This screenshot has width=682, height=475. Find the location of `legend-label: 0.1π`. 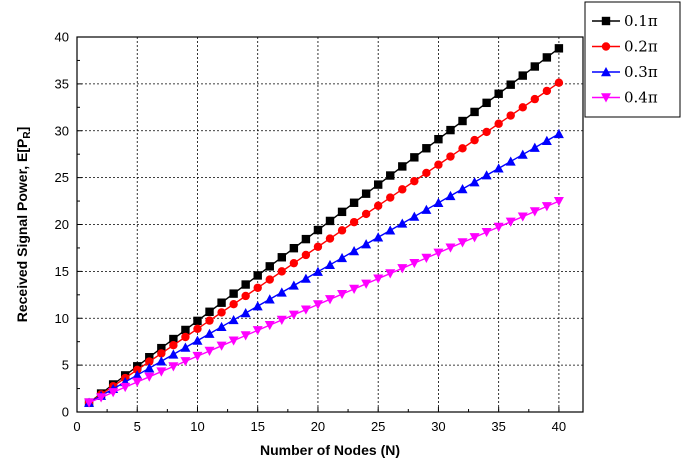

legend-label: 0.1π is located at coordinates (641, 21).